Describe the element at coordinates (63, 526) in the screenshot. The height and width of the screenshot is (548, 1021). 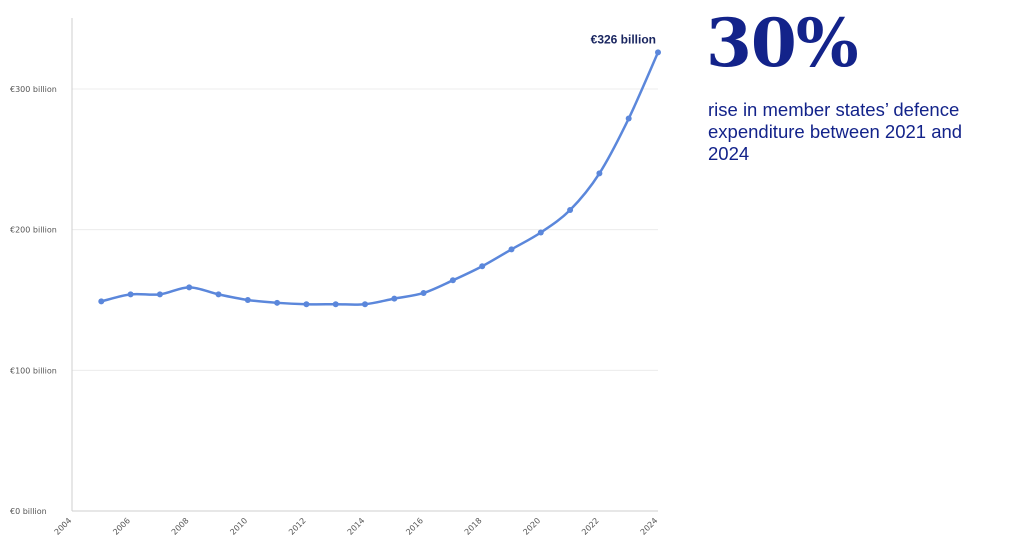
I see `x-tick-label: 2004` at that location.